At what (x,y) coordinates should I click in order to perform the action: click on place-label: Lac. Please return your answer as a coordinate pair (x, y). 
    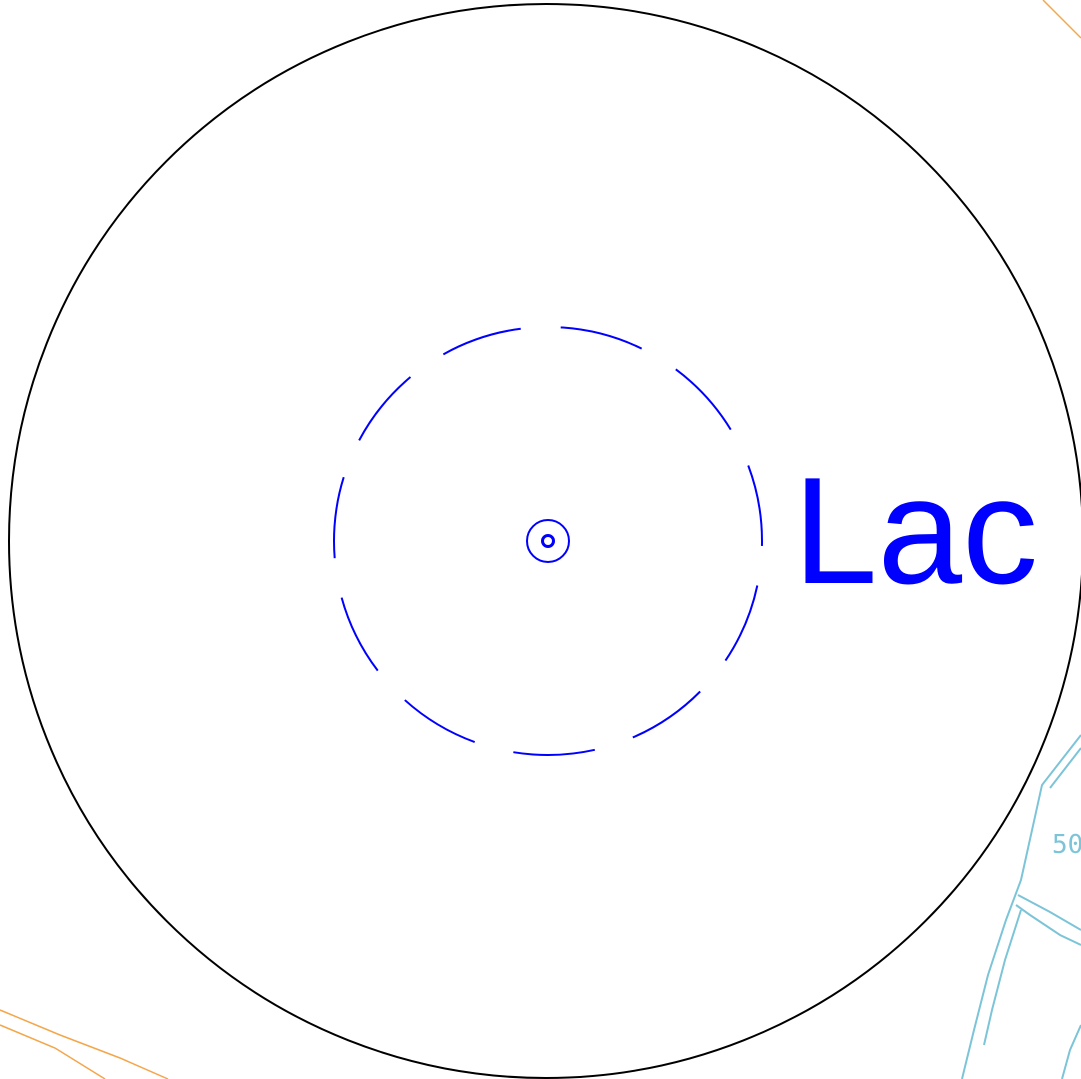
    Looking at the image, I should click on (915, 531).